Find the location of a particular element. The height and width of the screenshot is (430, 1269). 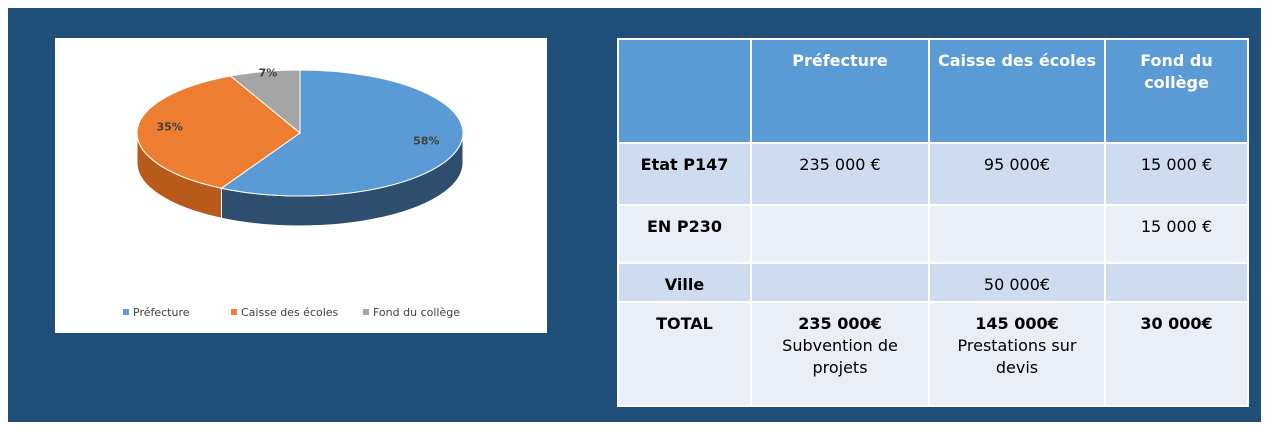

table-cell: 235 000€ Subvention de projets is located at coordinates (840, 354).